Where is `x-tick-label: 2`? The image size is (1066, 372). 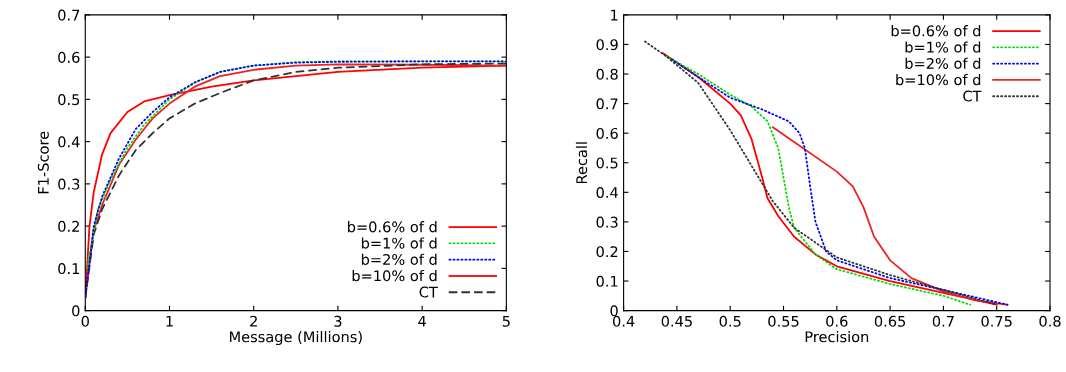 x-tick-label: 2 is located at coordinates (253, 321).